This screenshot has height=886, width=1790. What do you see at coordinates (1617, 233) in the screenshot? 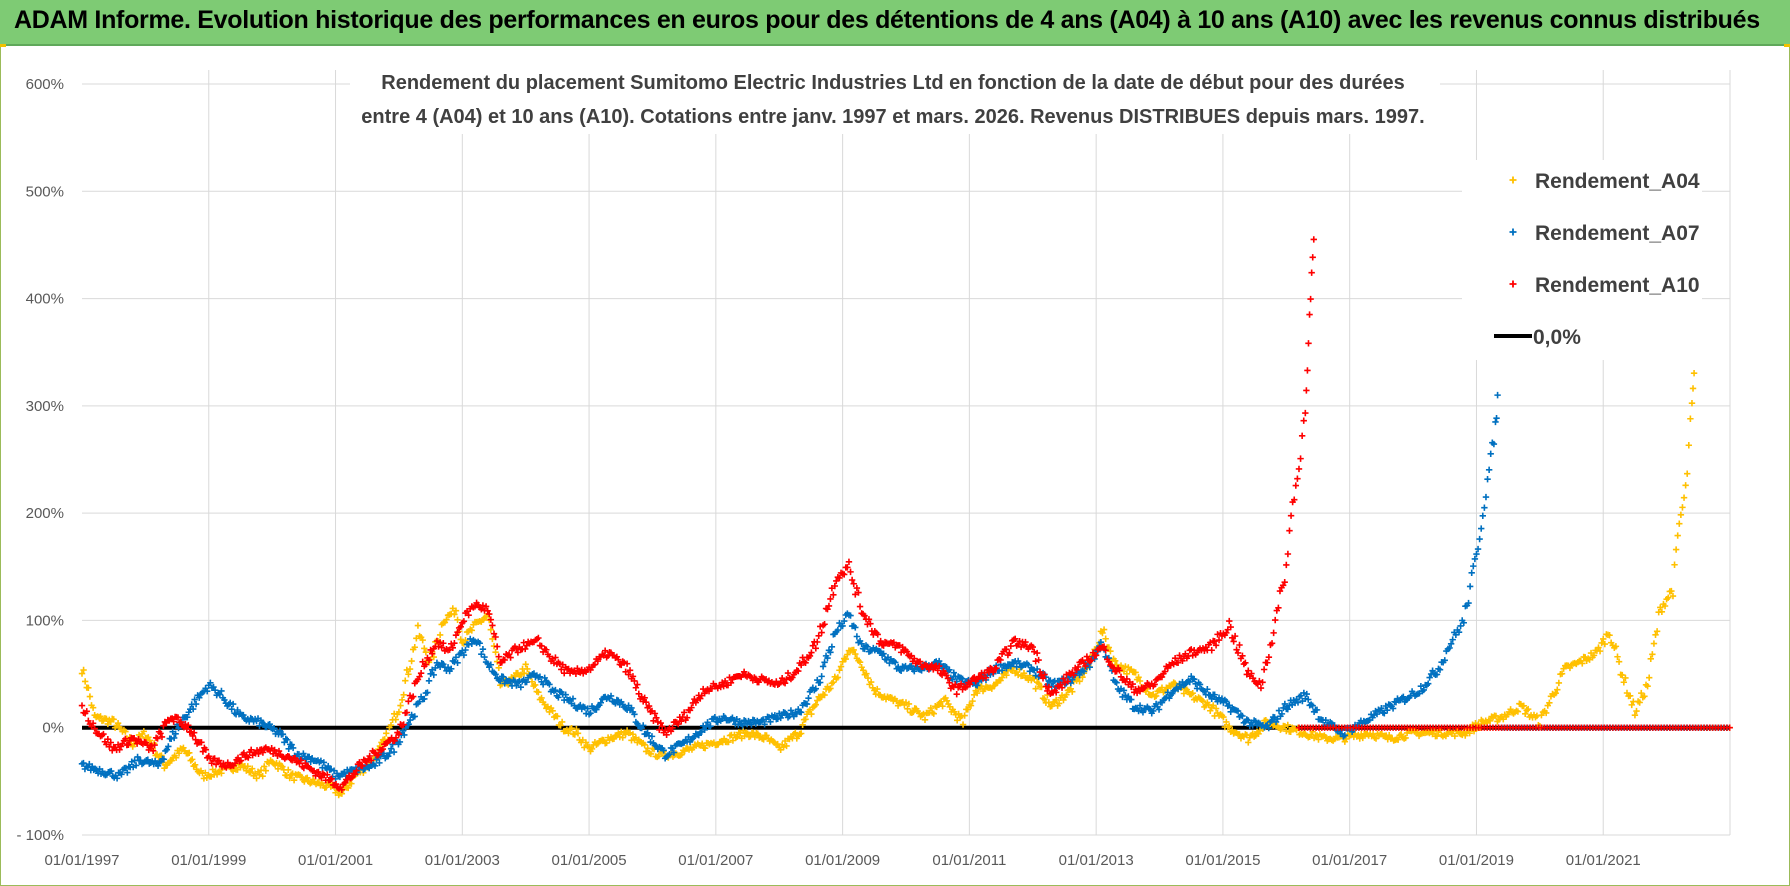
I see `legend-label: Rendement_A07` at bounding box center [1617, 233].